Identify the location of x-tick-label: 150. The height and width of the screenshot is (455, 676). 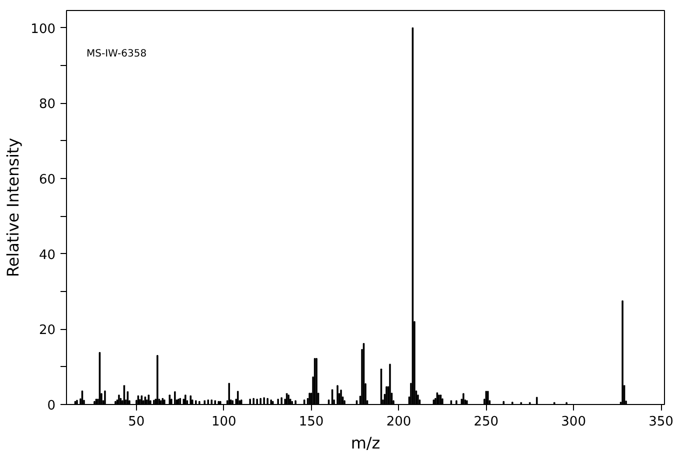
(311, 422).